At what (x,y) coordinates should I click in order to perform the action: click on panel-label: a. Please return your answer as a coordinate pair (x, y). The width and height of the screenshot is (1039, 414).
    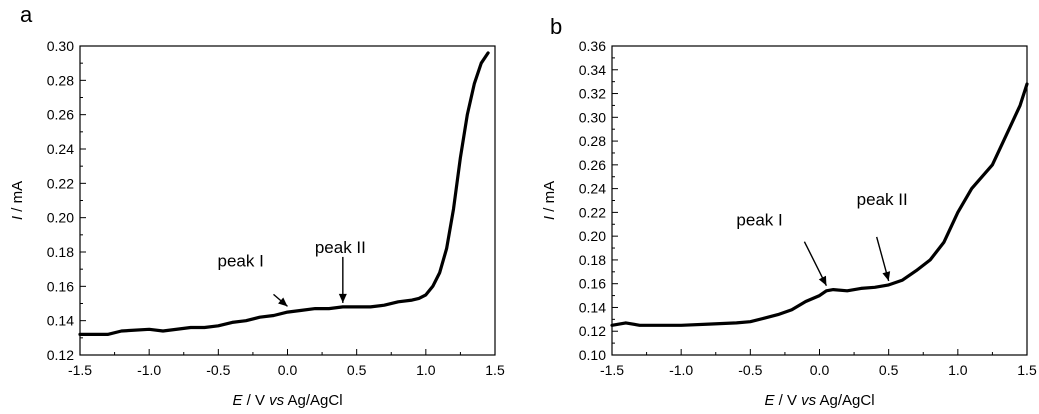
    Looking at the image, I should click on (26, 14).